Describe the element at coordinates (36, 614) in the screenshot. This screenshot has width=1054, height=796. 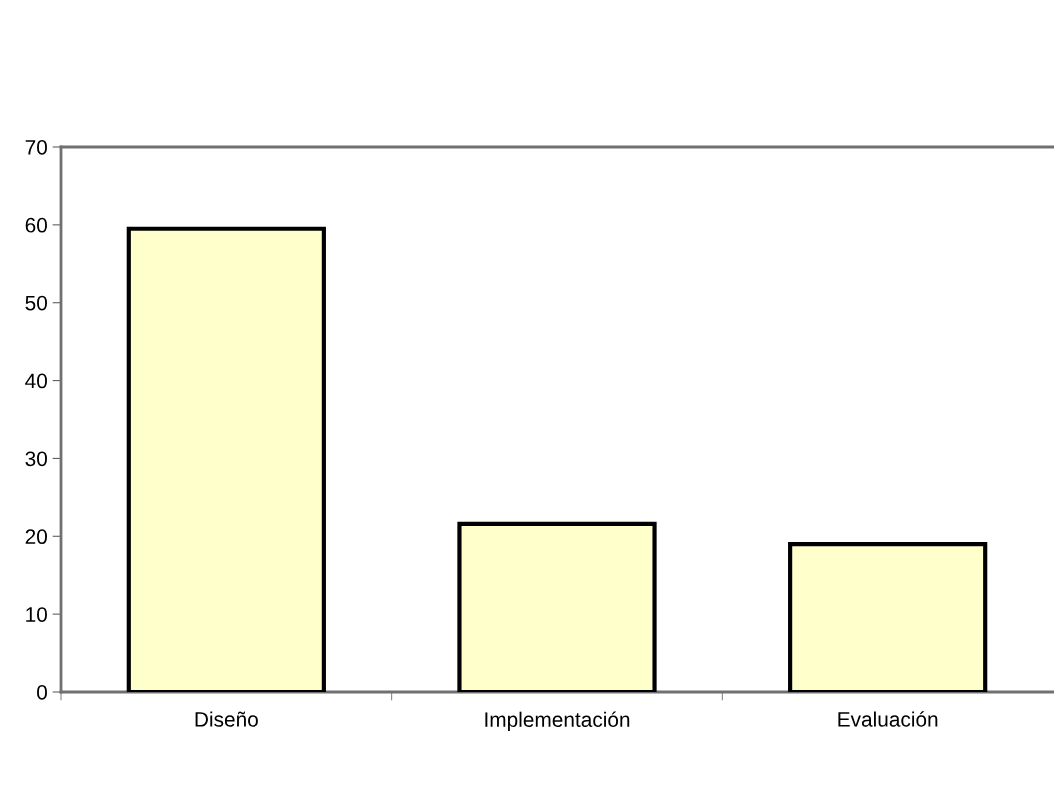
I see `y-tick-label: 10` at that location.